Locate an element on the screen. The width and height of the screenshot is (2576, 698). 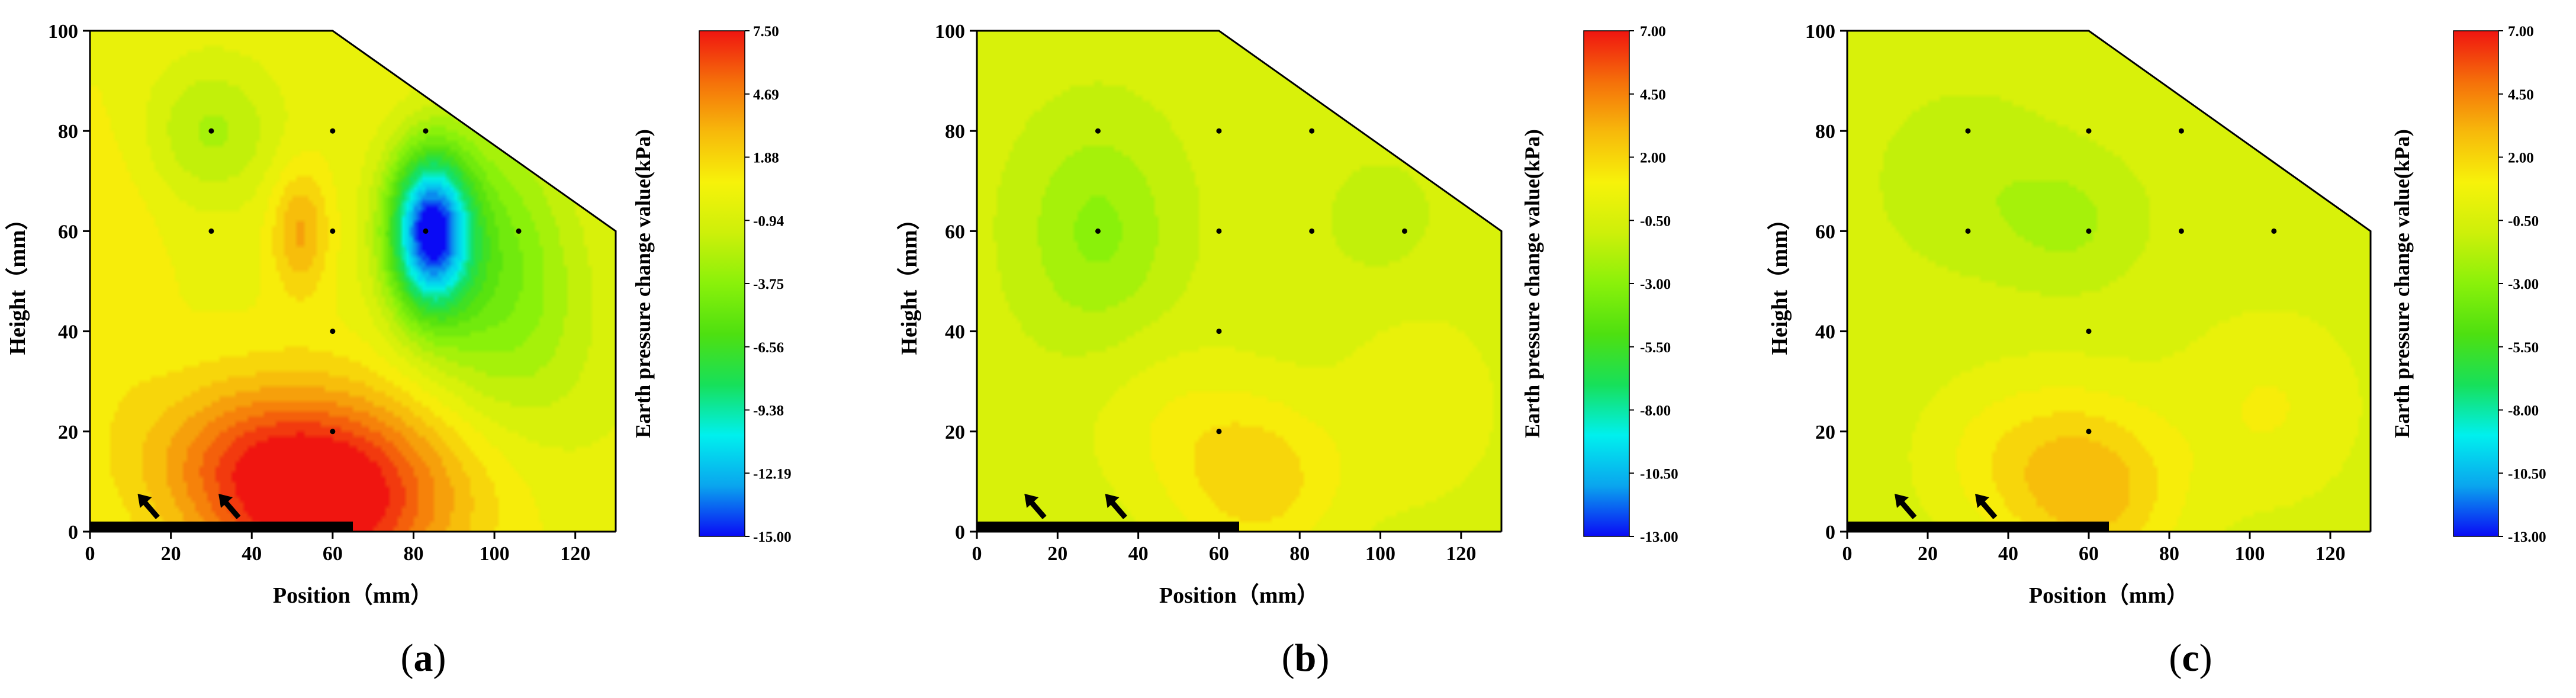
x-axis-label: Position（mm） is located at coordinates (1239, 595).